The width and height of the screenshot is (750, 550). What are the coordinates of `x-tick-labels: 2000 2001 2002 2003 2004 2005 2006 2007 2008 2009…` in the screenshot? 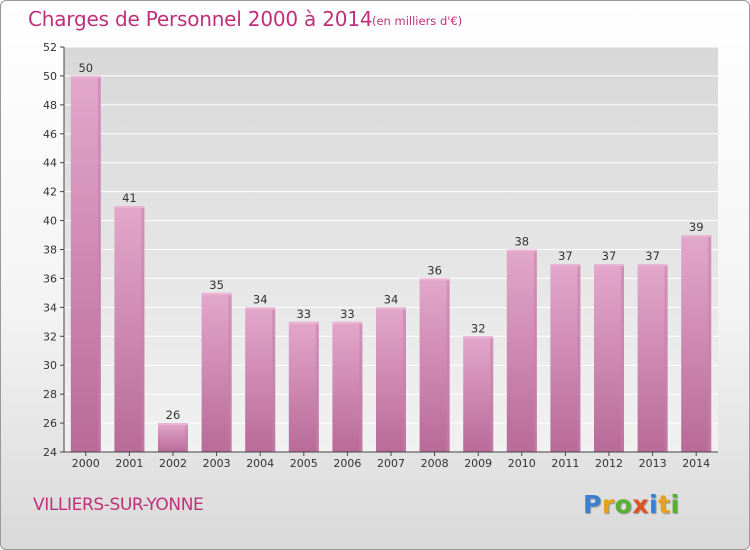 It's located at (391, 461).